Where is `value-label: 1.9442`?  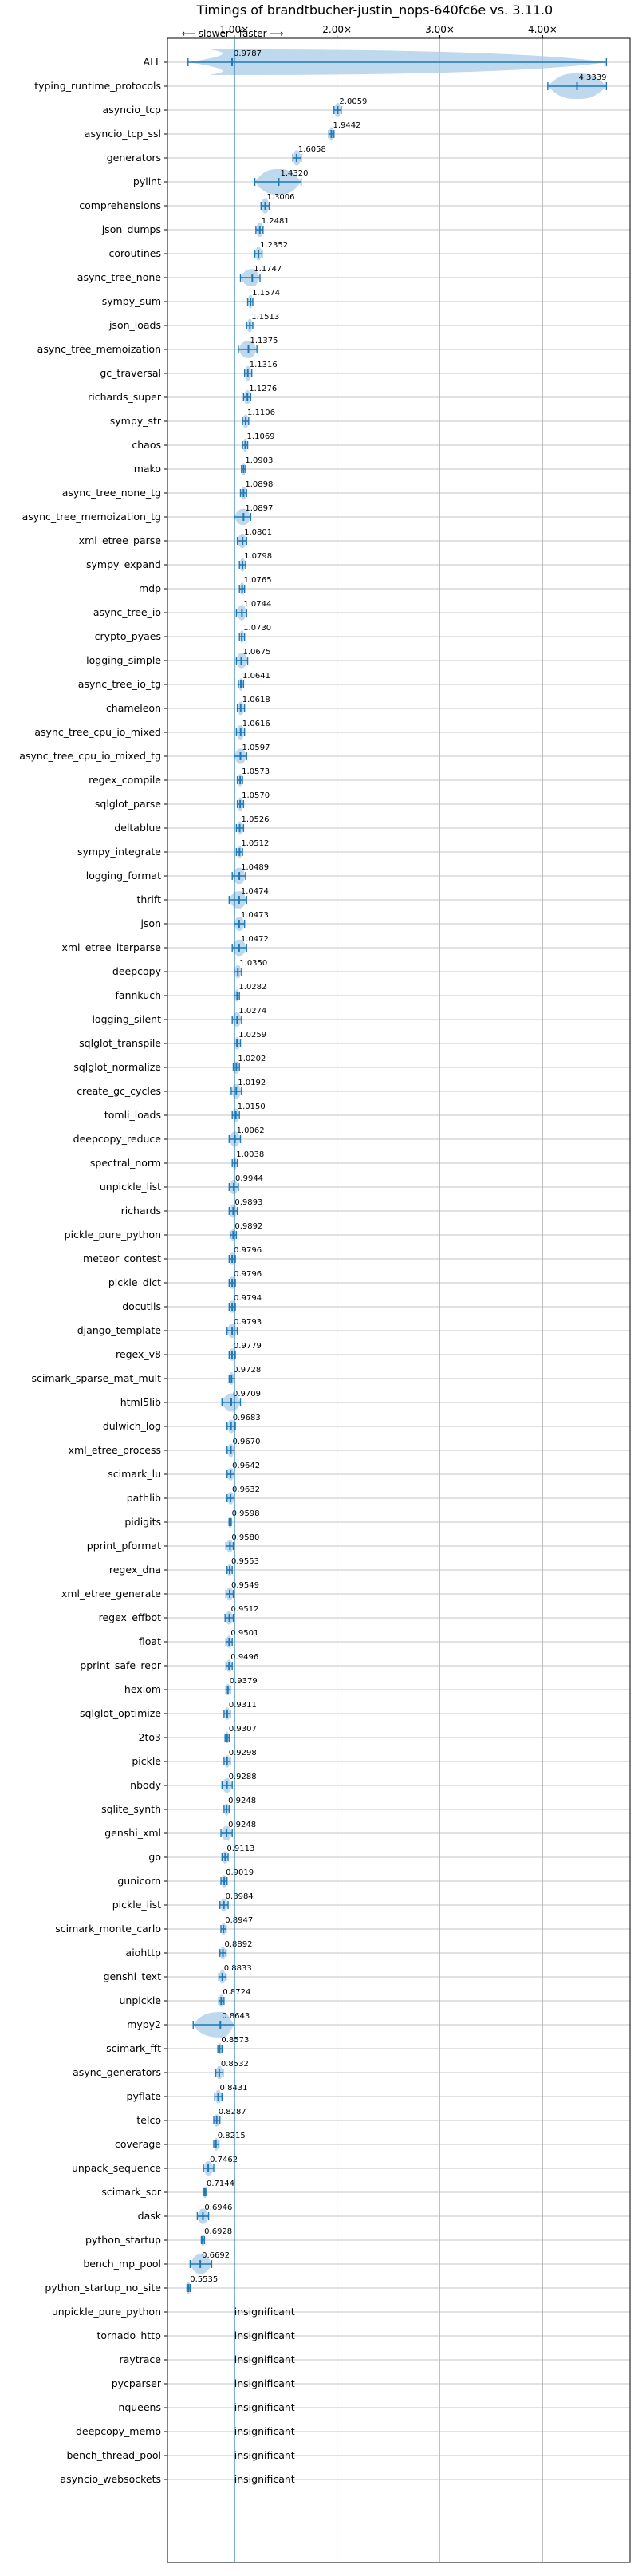 value-label: 1.9442 is located at coordinates (347, 125).